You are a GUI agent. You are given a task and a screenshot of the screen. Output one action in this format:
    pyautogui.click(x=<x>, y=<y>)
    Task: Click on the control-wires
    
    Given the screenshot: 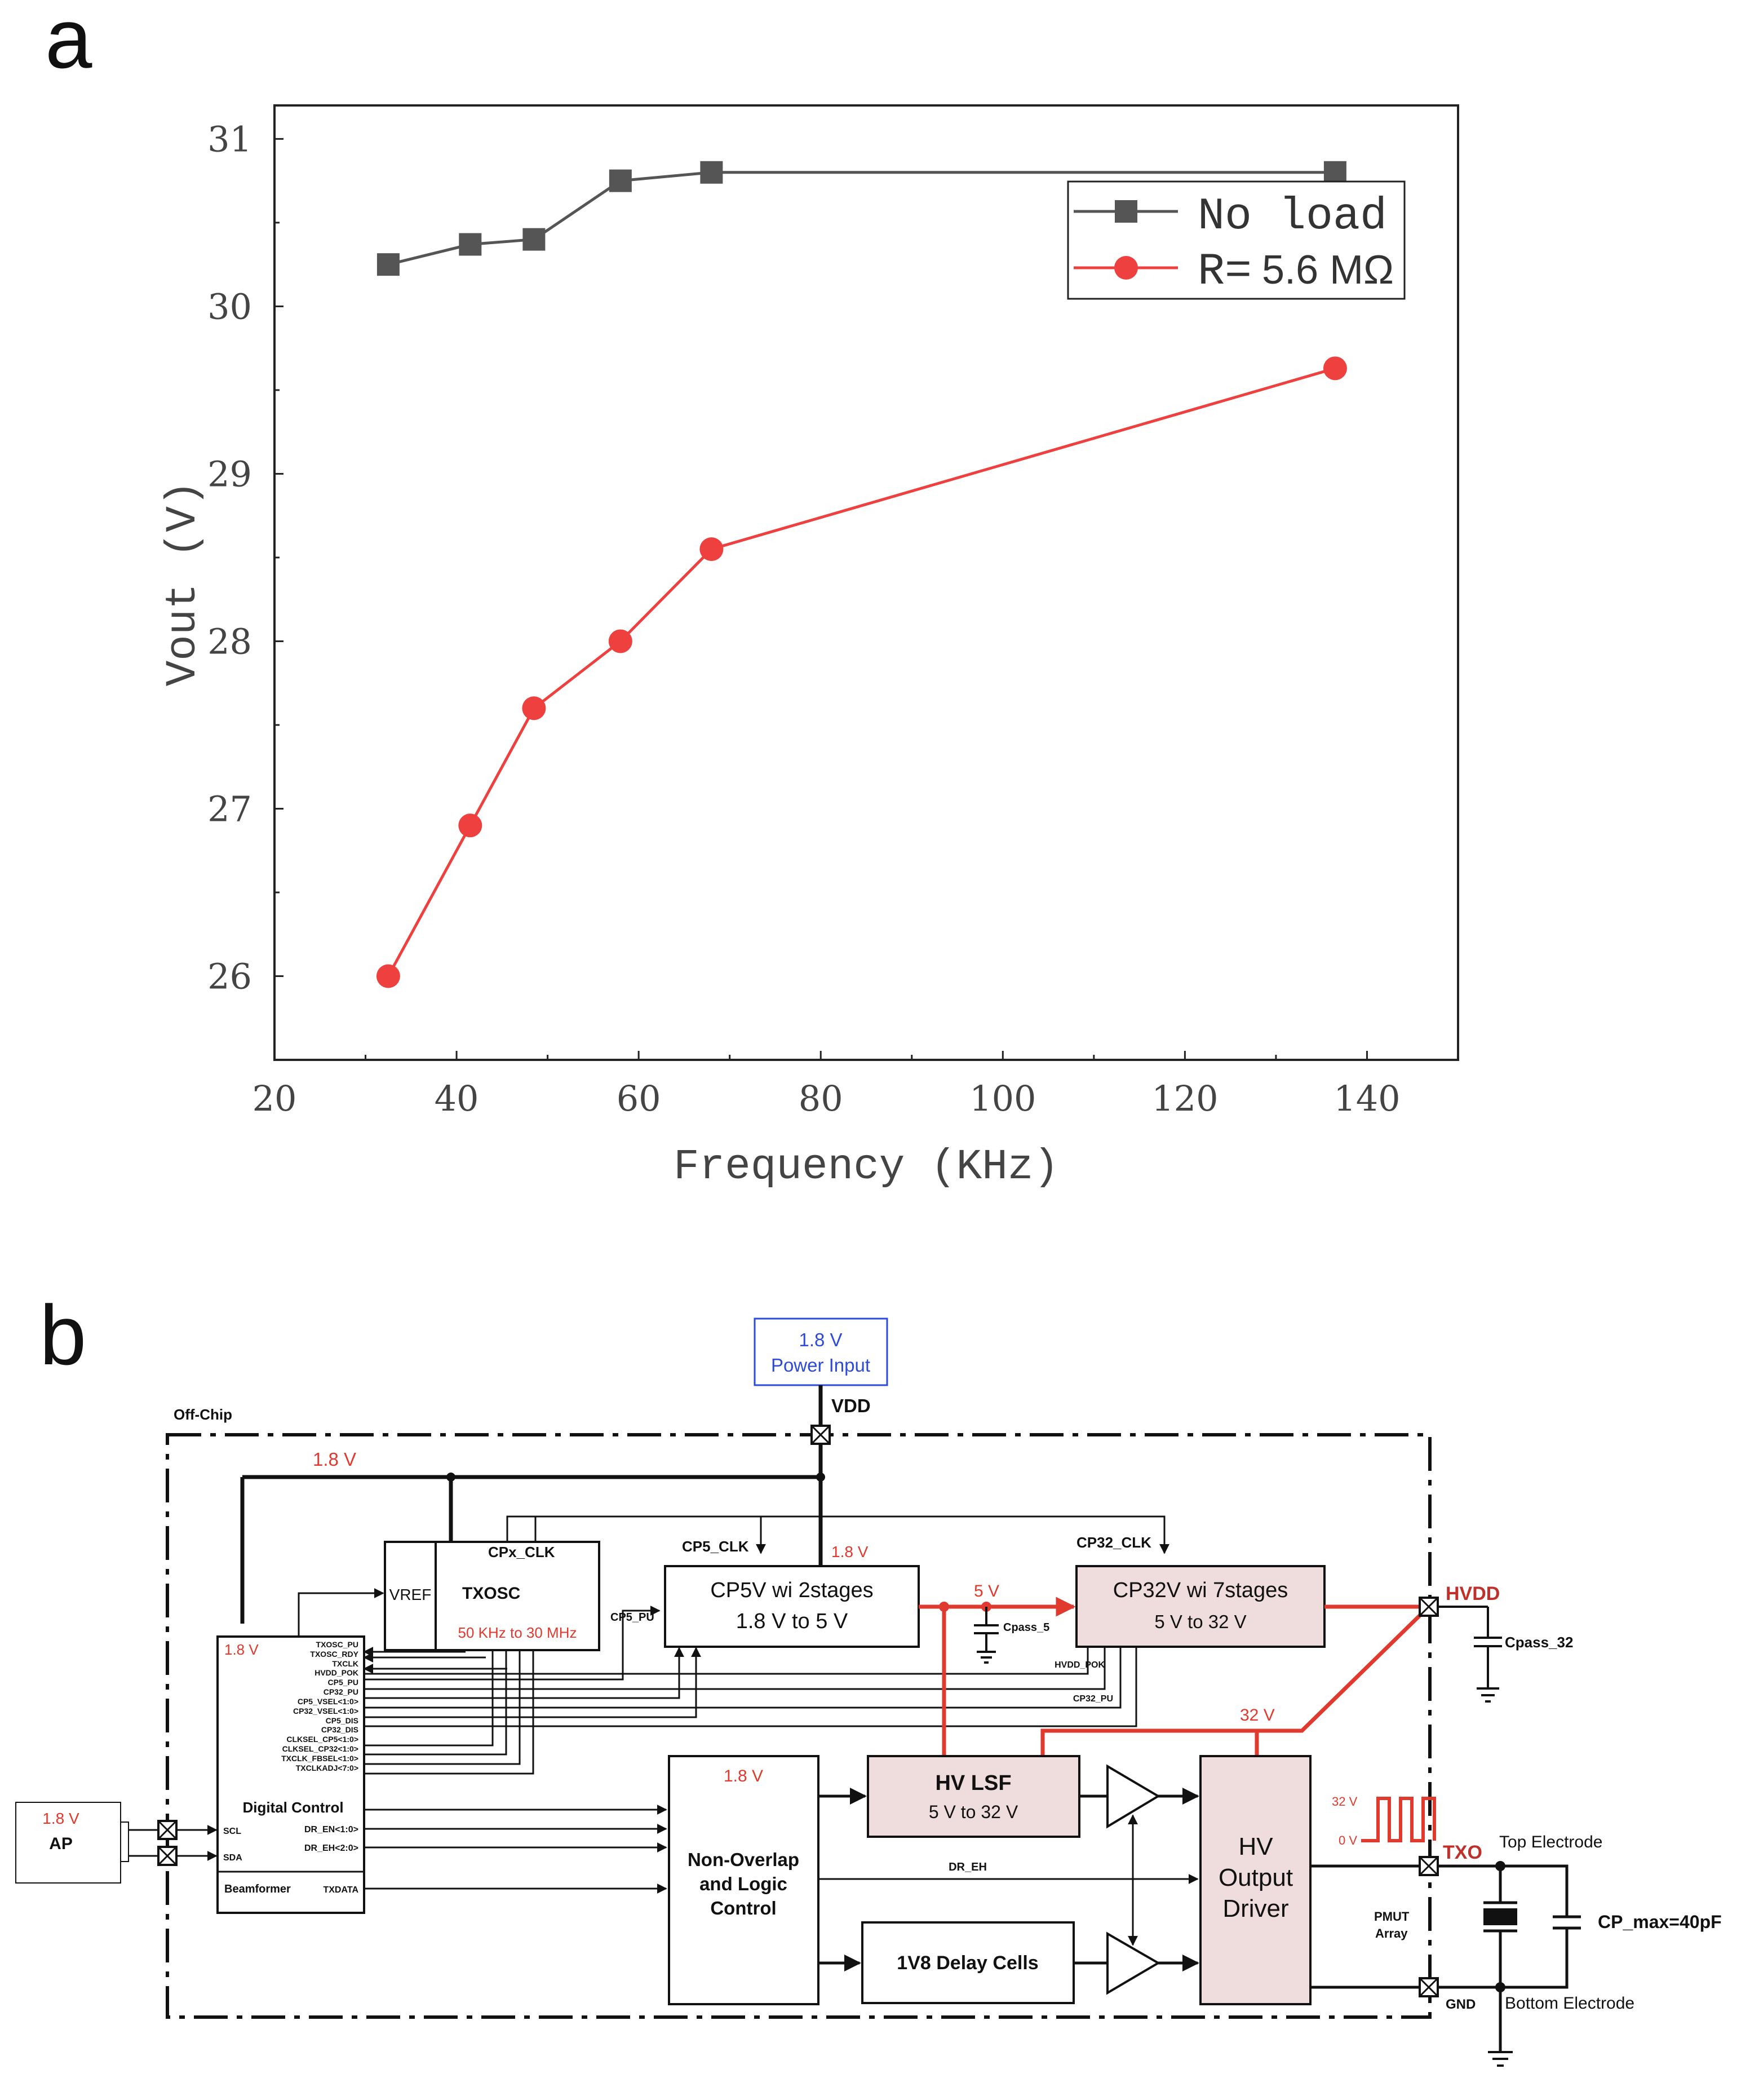 What is the action you would take?
    pyautogui.click(x=733, y=1704)
    